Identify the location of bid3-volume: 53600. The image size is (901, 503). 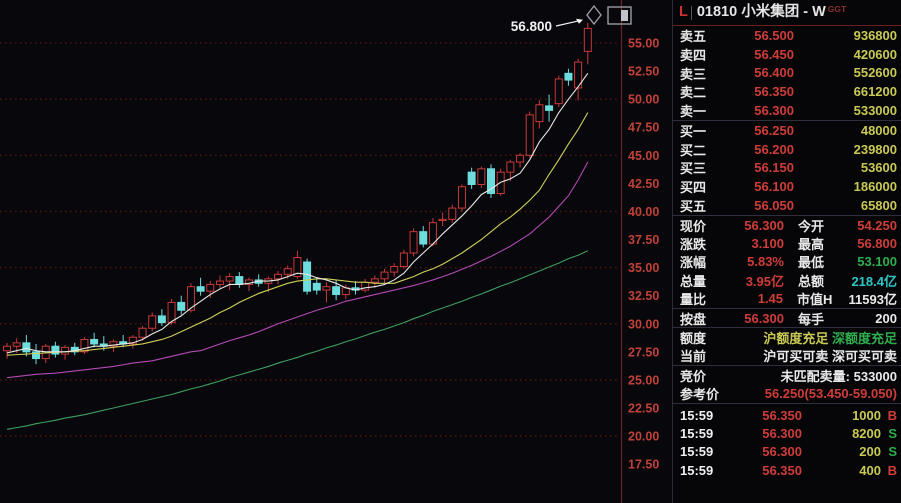
(878, 168).